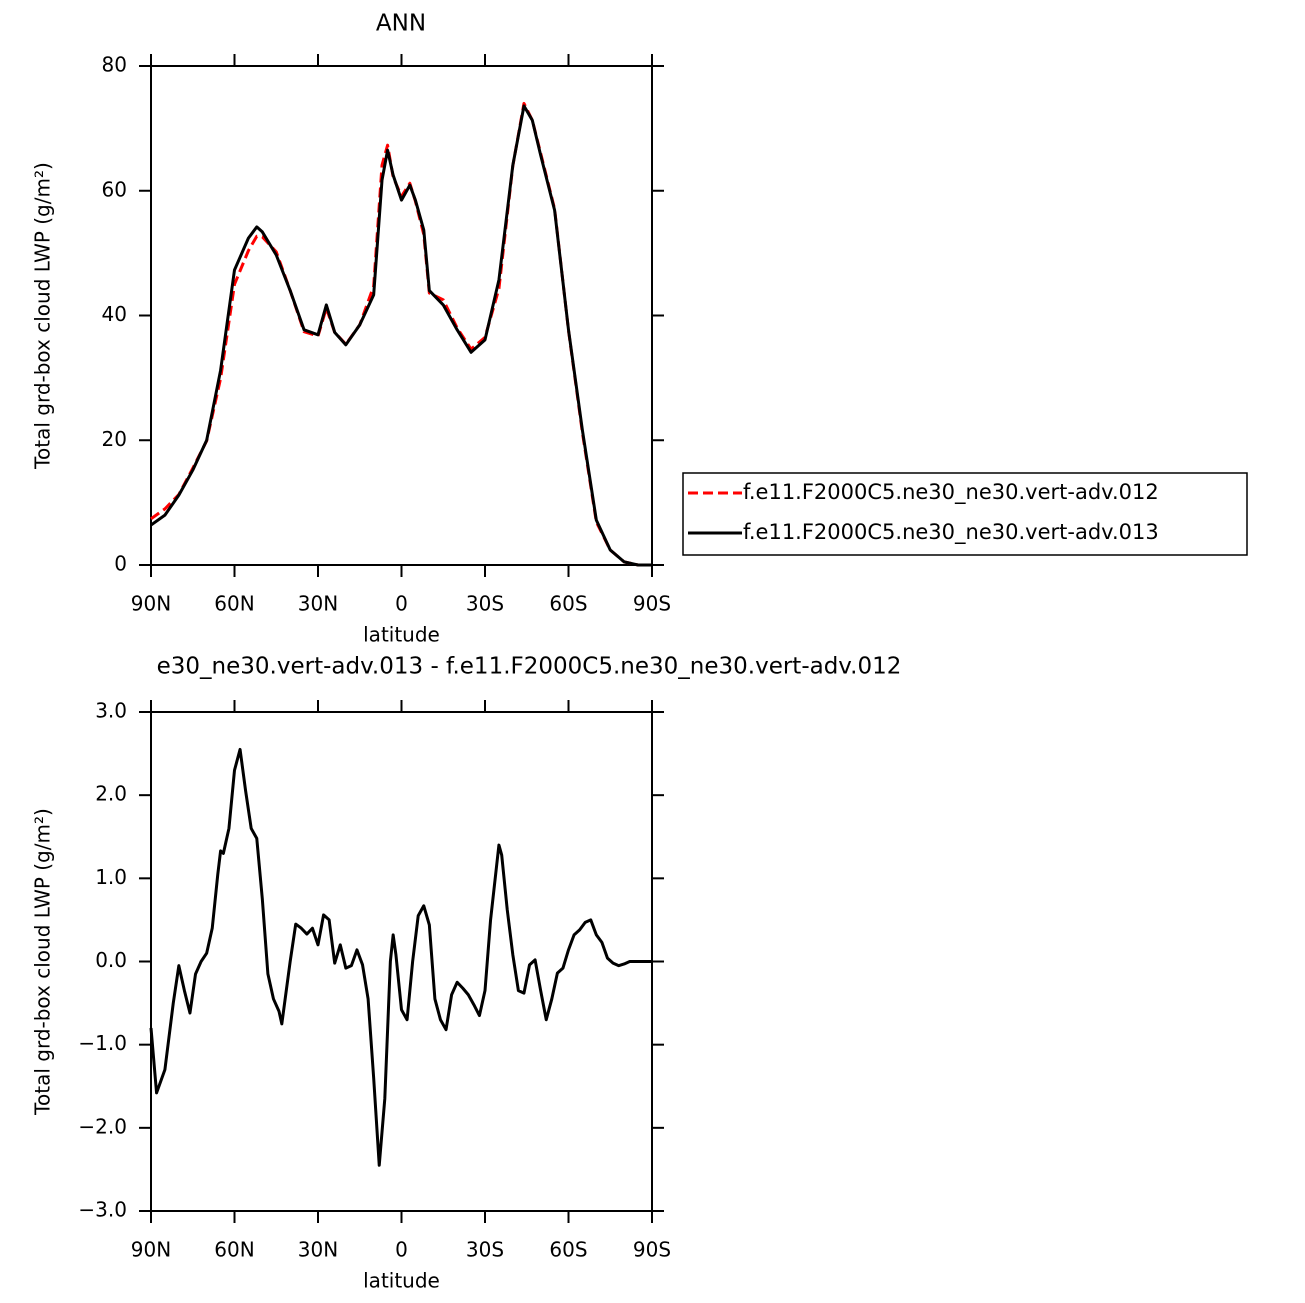 The image size is (1305, 1303). What do you see at coordinates (114, 65) in the screenshot?
I see `y-tick-label: 80` at bounding box center [114, 65].